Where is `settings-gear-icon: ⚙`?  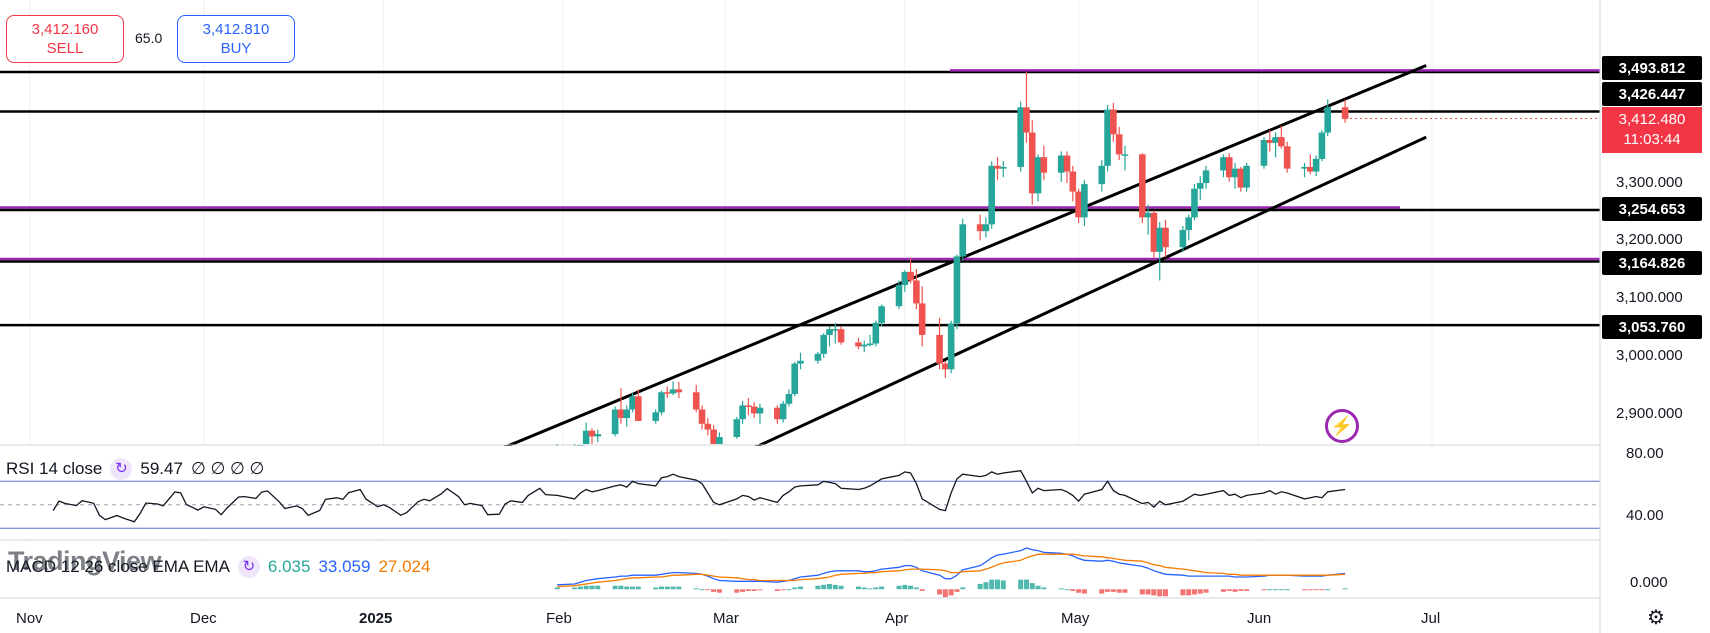
settings-gear-icon: ⚙ is located at coordinates (1656, 617).